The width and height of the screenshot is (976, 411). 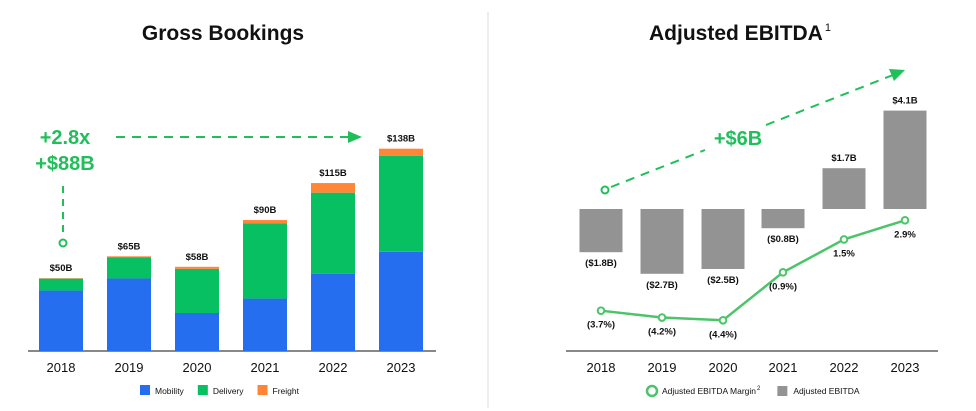 I want to click on bar-label-2018: ($1.8B), so click(x=601, y=263).